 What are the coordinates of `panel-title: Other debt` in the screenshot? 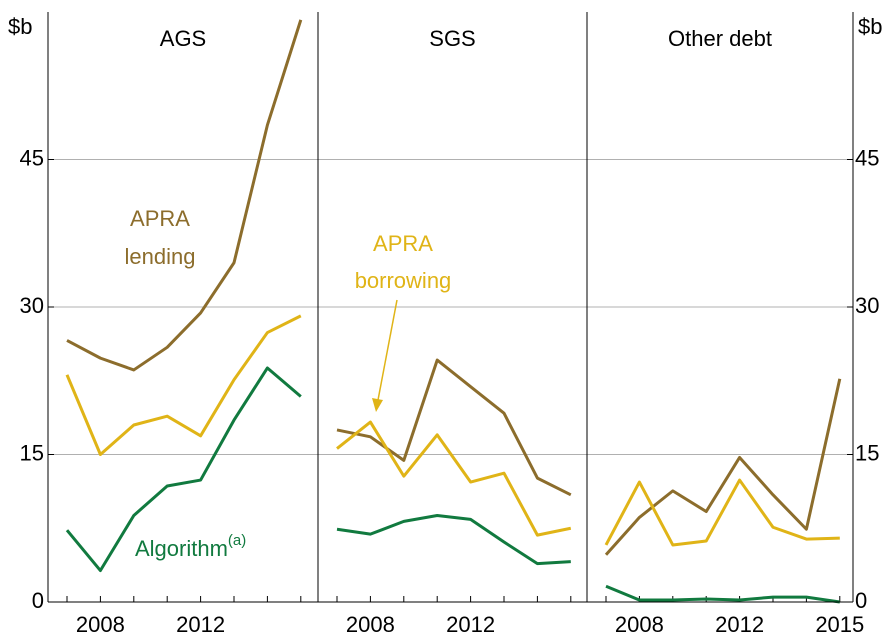 It's located at (720, 38).